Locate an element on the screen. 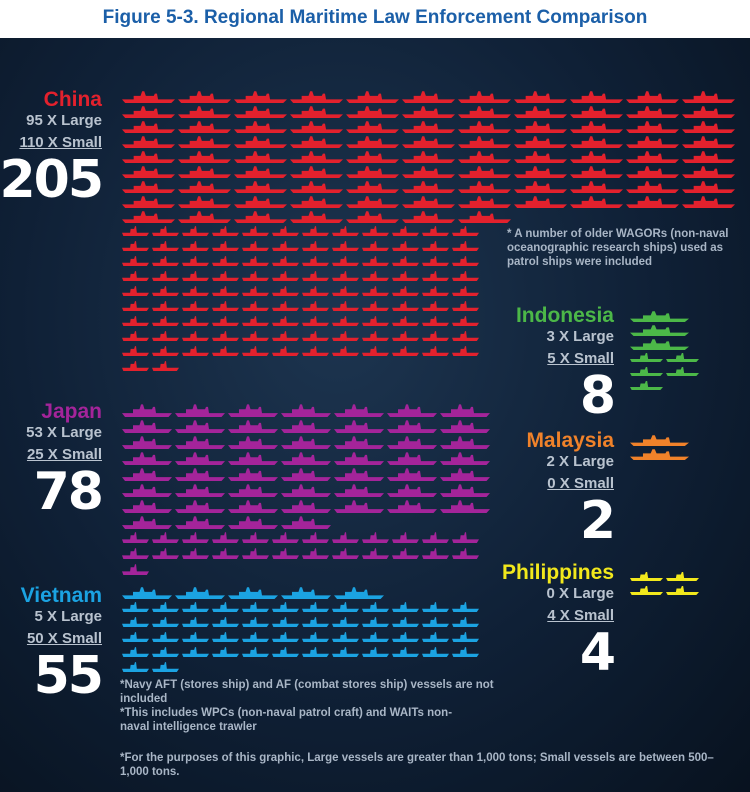  count-label: 50 X Small is located at coordinates (64, 638).